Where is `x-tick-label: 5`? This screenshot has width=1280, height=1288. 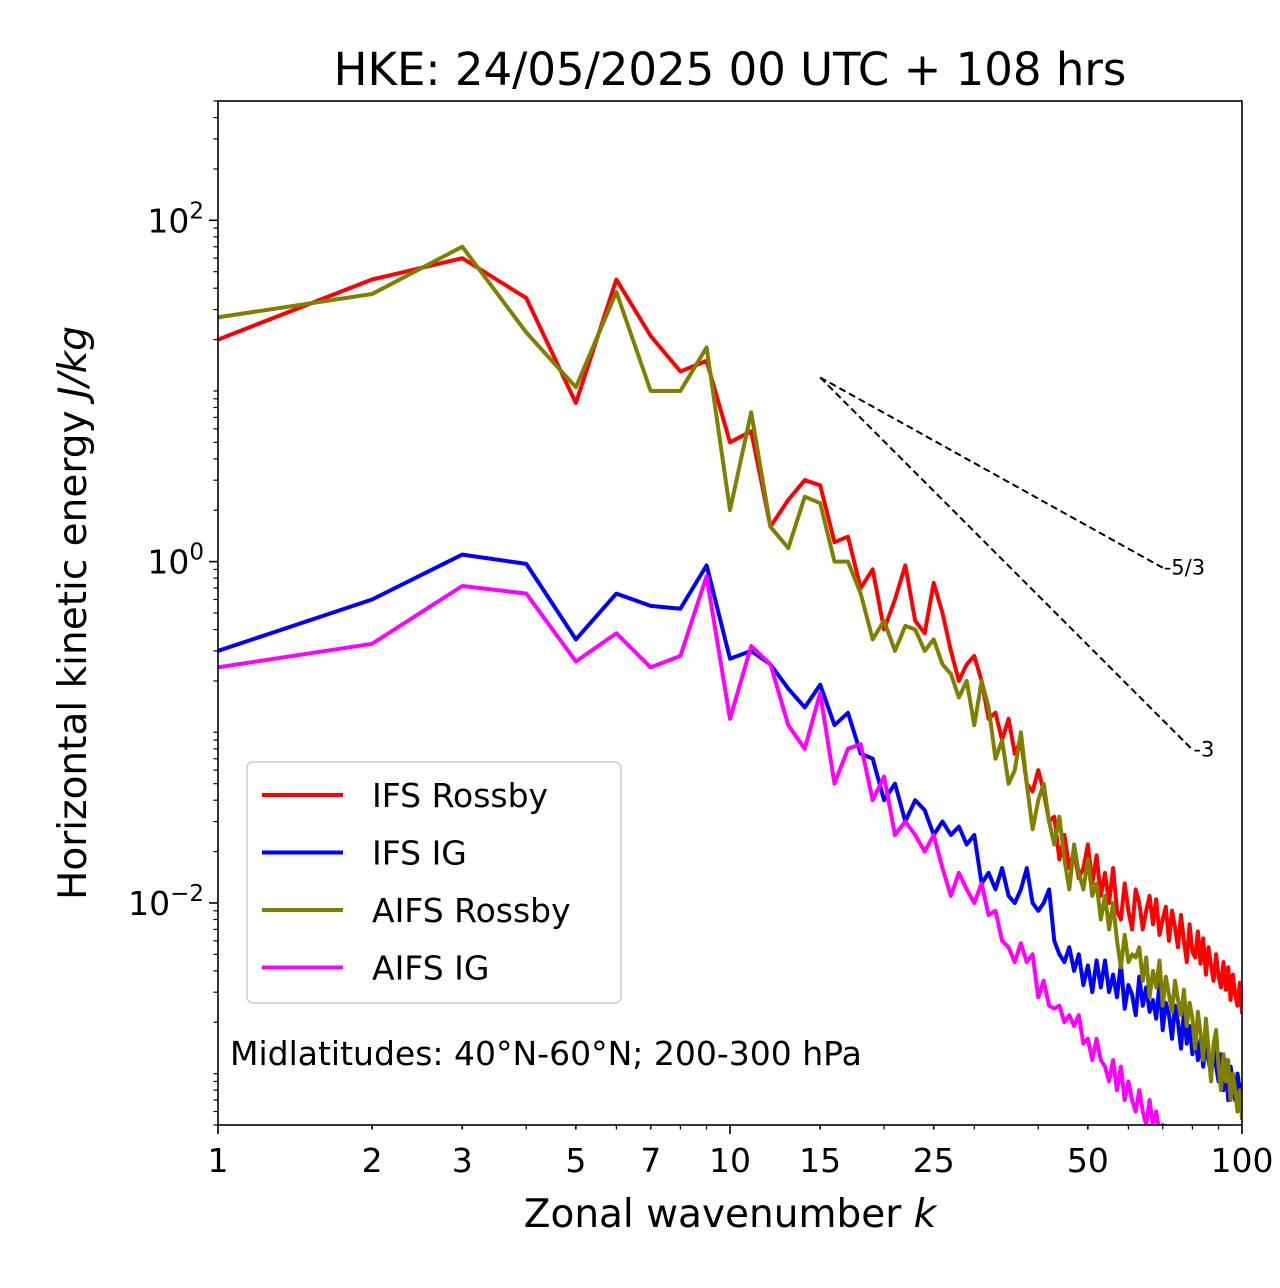 x-tick-label: 5 is located at coordinates (575, 1160).